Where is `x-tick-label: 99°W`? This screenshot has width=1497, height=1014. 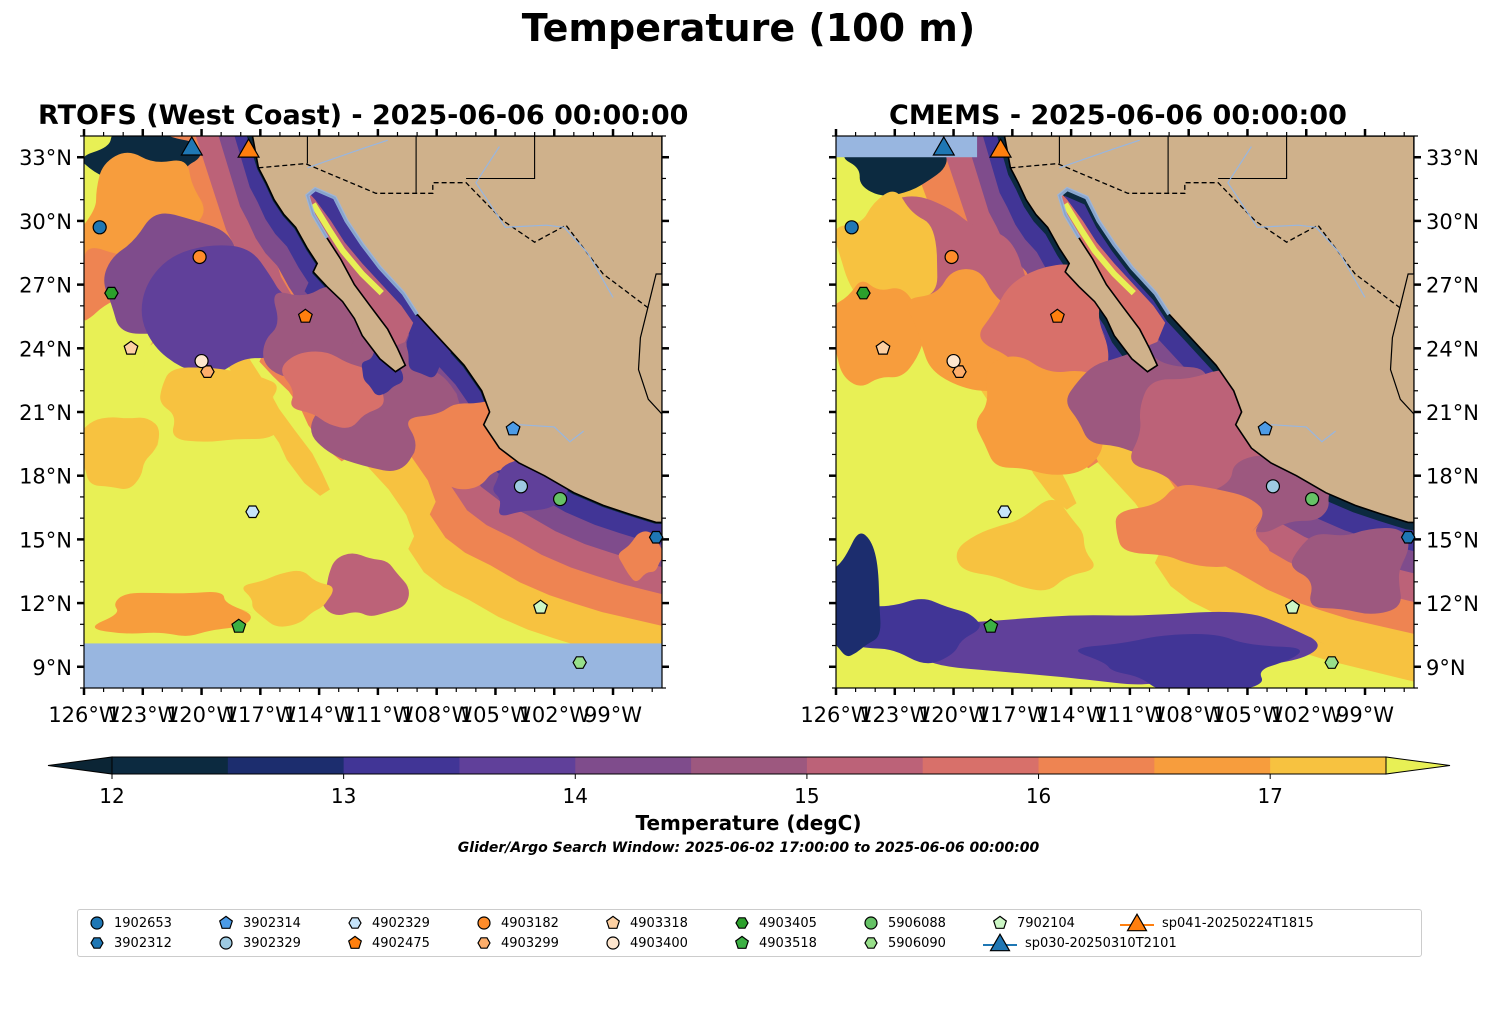 x-tick-label: 99°W is located at coordinates (613, 715).